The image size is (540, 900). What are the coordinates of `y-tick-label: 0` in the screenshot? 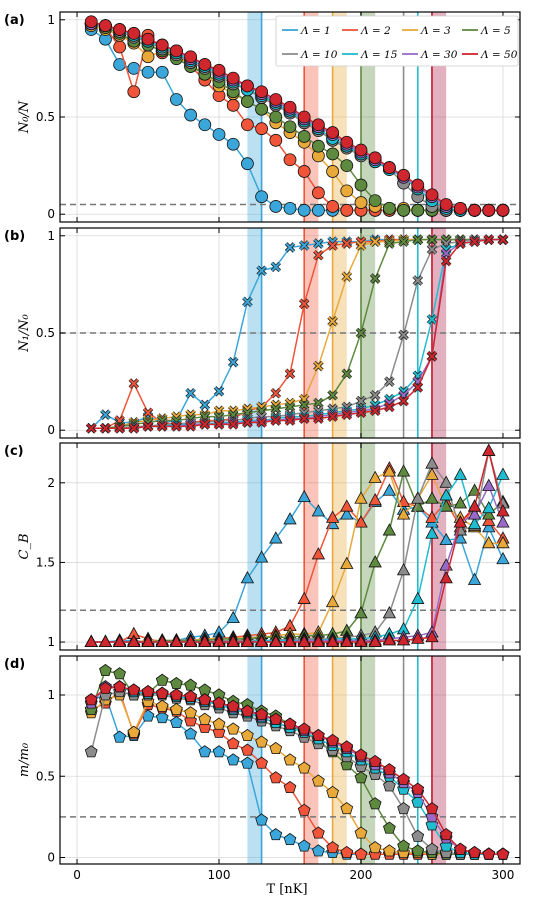 It's located at (51, 858).